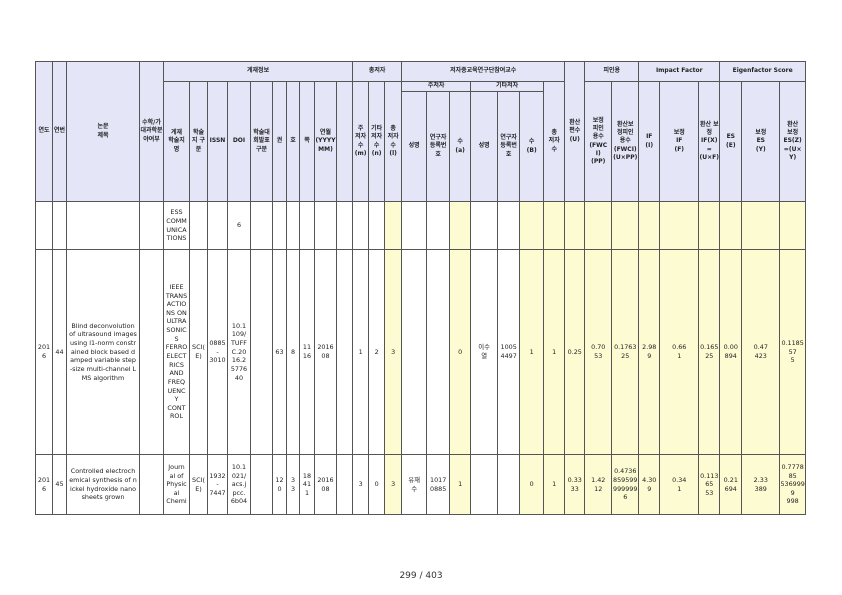  What do you see at coordinates (509, 352) in the screenshot?
I see `cell-other-reg: 1005 4497` at bounding box center [509, 352].